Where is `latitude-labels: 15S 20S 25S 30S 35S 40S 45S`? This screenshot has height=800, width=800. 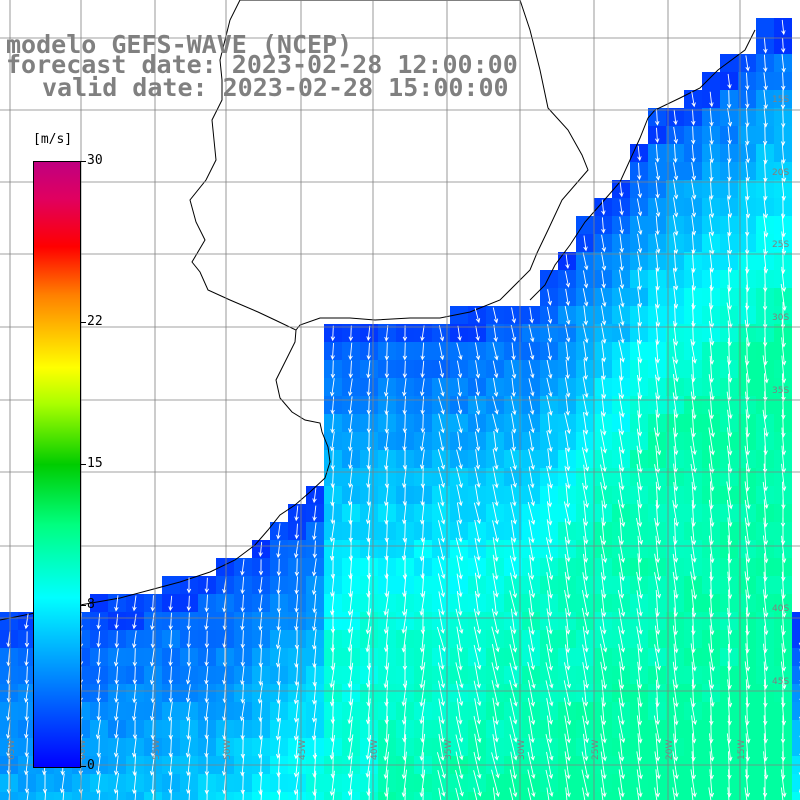
latitude-labels: 15S 20S 25S 30S 35S 40S 45S is located at coordinates (780, 391).